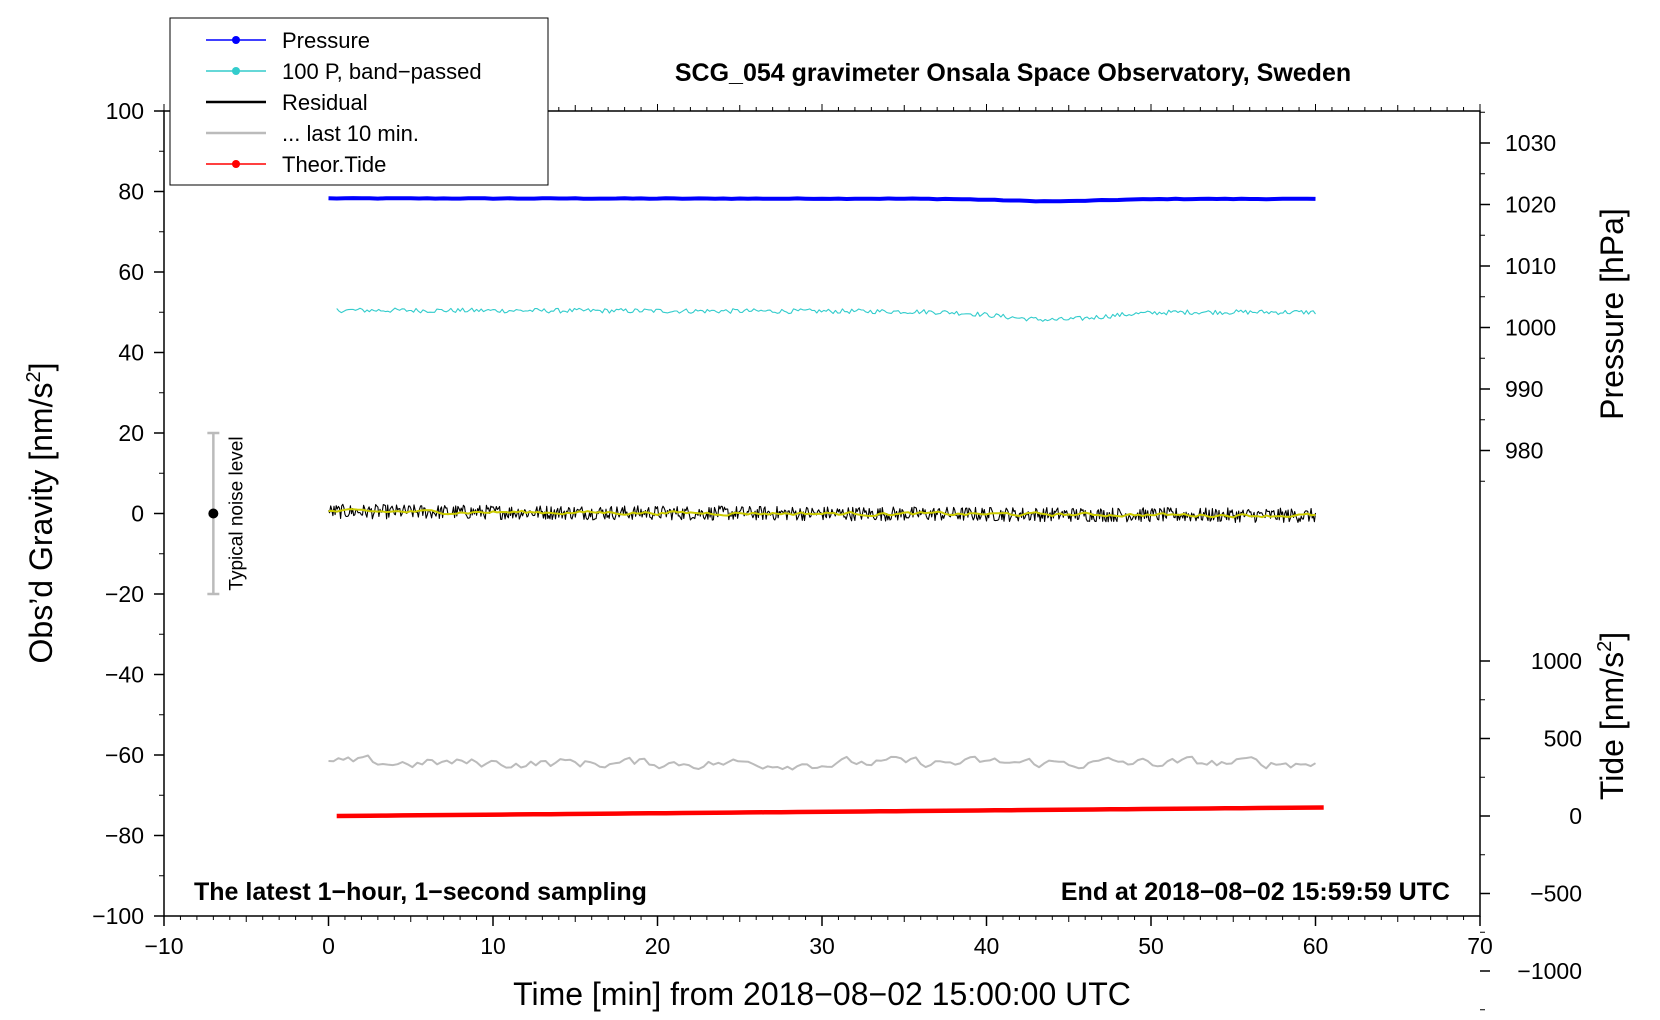 The height and width of the screenshot is (1020, 1660). What do you see at coordinates (1605, 646) in the screenshot?
I see `y-tide-label-sup: 2` at bounding box center [1605, 646].